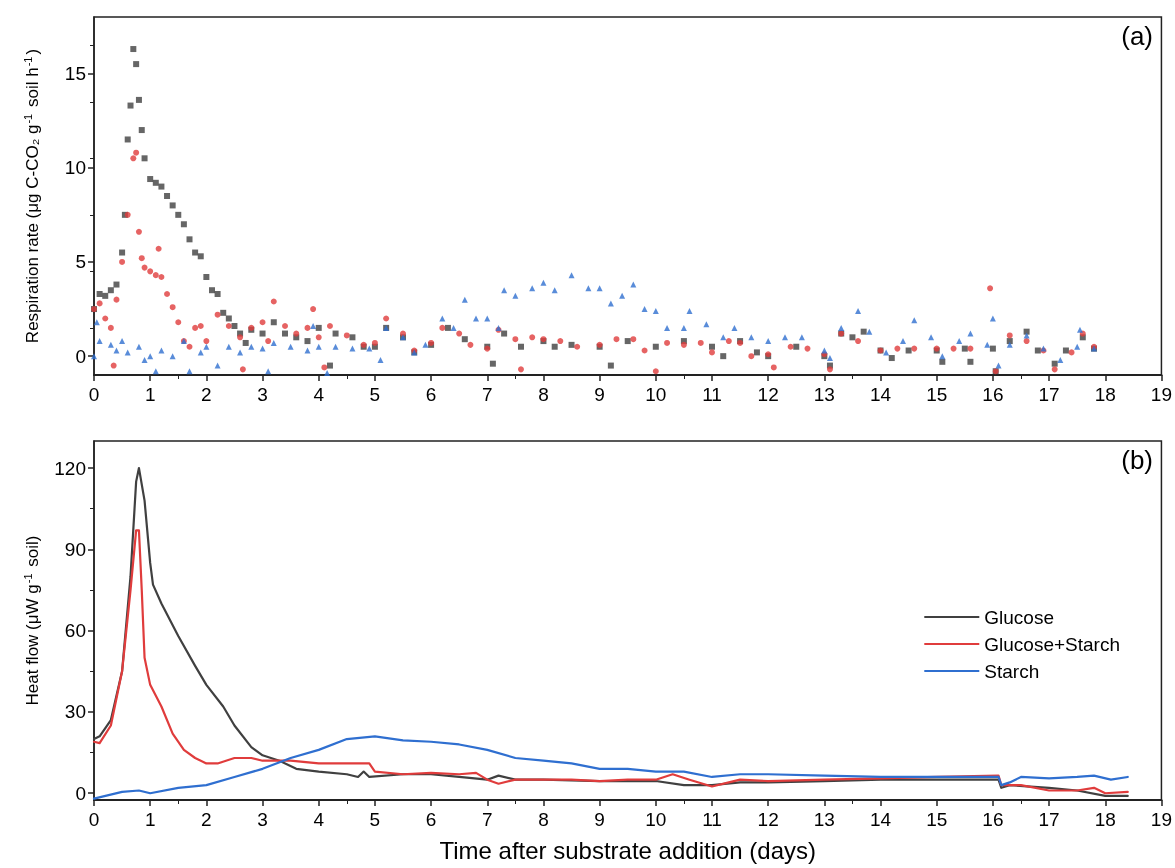 Image resolution: width=1175 pixels, height=868 pixels. What do you see at coordinates (32, 196) in the screenshot?
I see `y-axis-title: Respiration rate (μg C-CO₂ g-1 soil h-1)` at bounding box center [32, 196].